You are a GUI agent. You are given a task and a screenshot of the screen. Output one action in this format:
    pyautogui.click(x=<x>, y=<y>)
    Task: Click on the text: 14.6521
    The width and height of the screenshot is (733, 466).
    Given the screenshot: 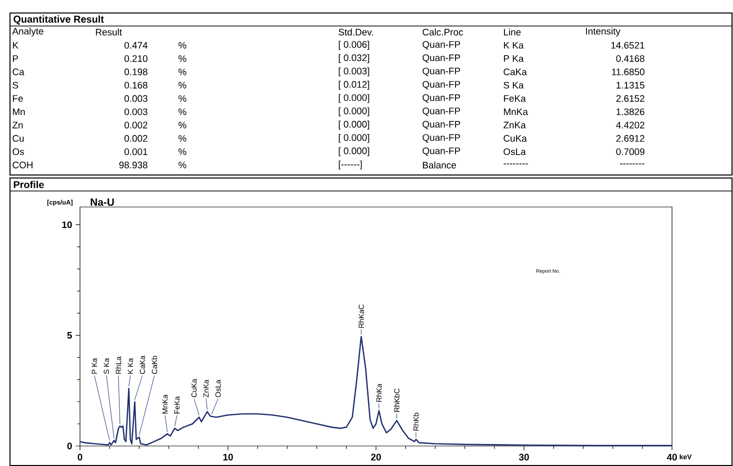 What is the action you would take?
    pyautogui.click(x=627, y=45)
    